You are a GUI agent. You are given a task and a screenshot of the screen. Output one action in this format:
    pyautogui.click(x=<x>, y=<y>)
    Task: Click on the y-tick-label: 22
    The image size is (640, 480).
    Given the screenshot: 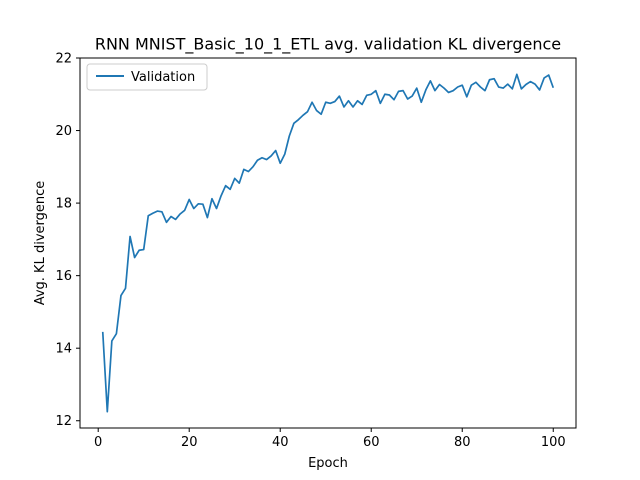 What is the action you would take?
    pyautogui.click(x=63, y=59)
    